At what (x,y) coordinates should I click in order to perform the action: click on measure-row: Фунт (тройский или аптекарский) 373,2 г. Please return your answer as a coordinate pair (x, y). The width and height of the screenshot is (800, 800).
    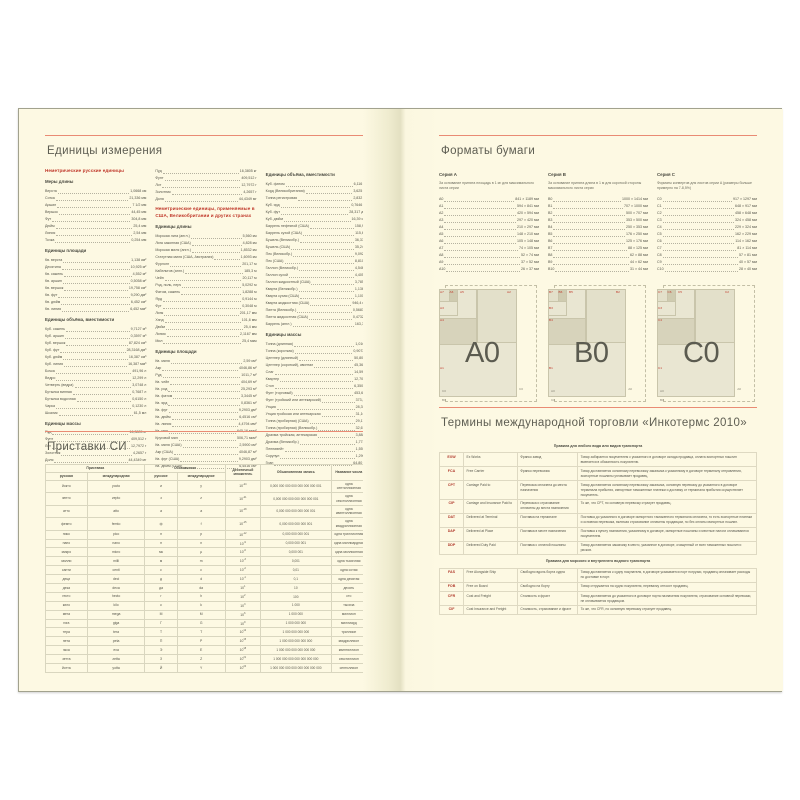
    Looking at the image, I should click on (316, 400).